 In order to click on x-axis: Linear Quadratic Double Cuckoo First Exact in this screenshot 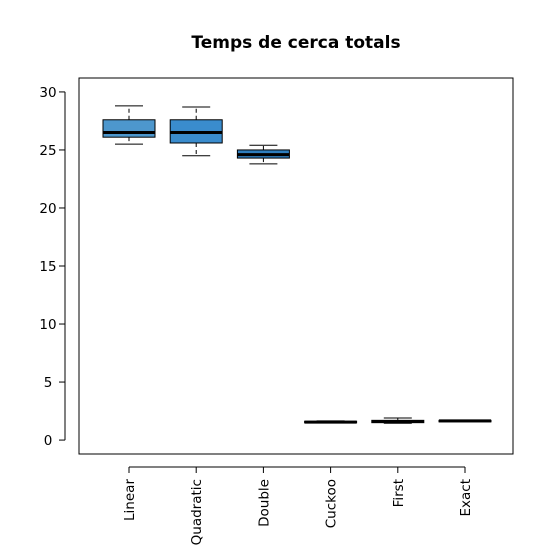, I will do `click(298, 505)`.